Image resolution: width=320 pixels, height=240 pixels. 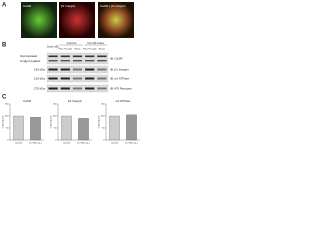 What do you see at coordinates (113, 6) in the screenshot?
I see `image-label: CaSR + β1 Integrin` at bounding box center [113, 6].